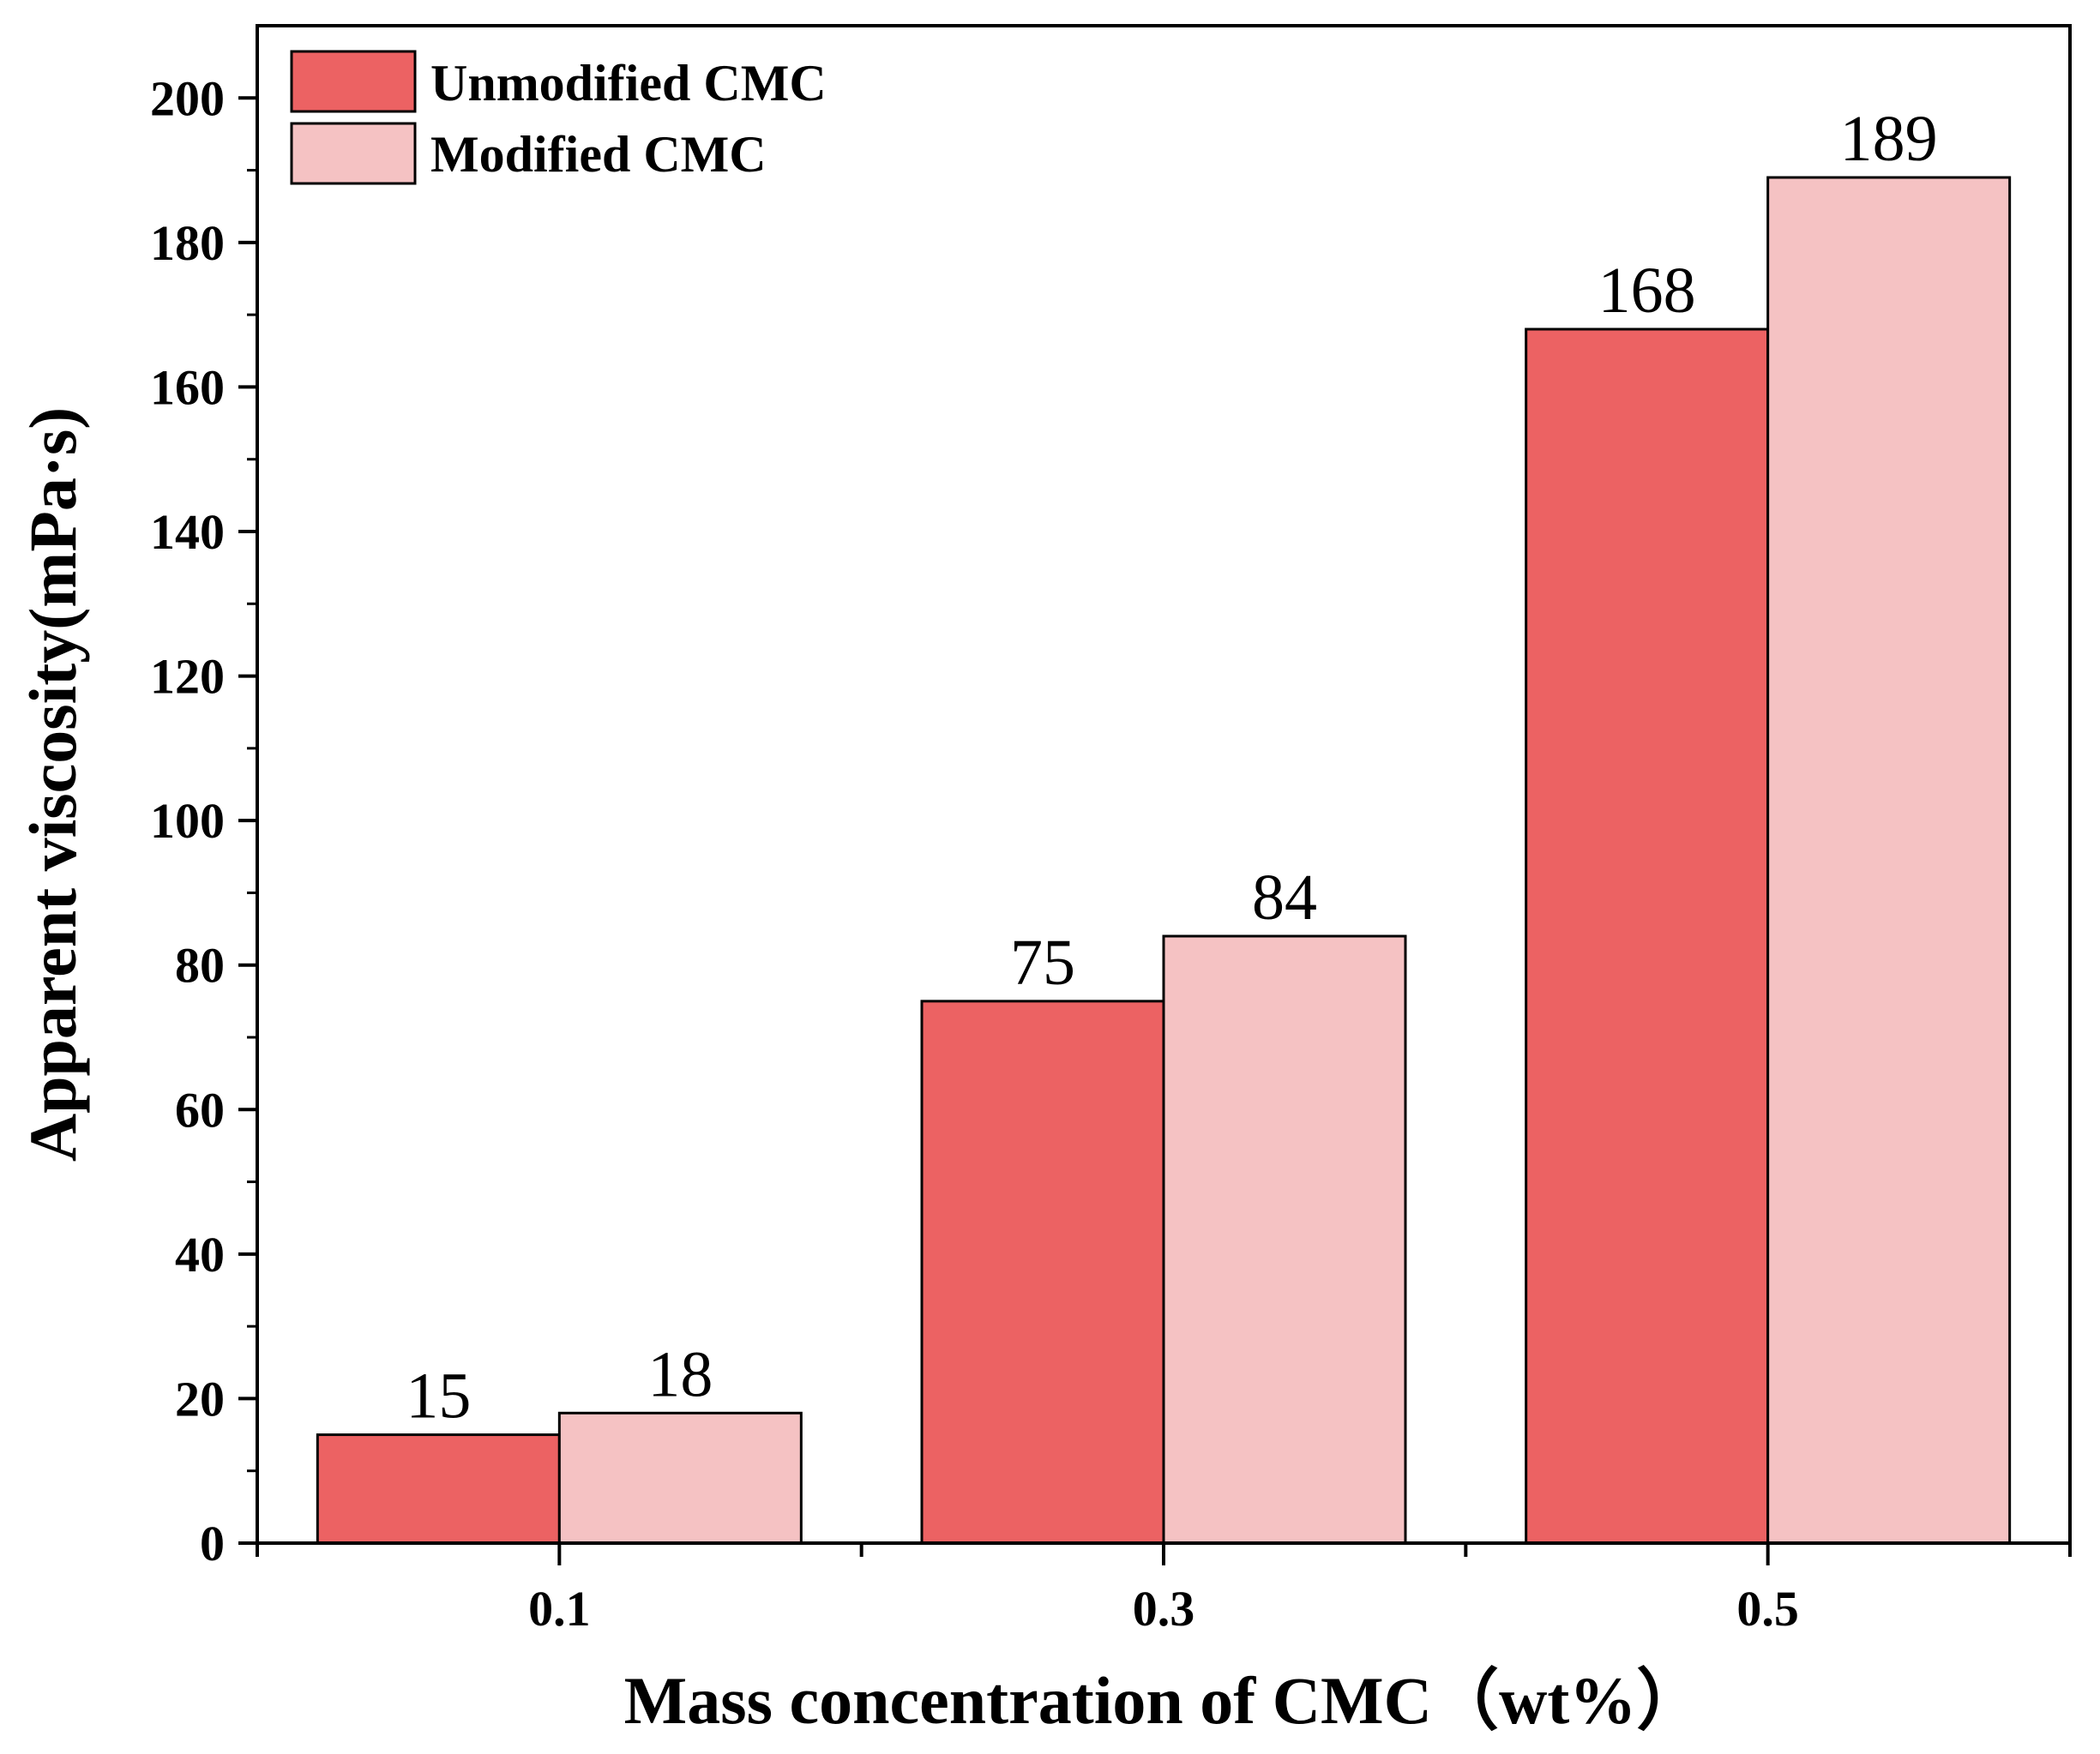 The width and height of the screenshot is (2100, 1754). I want to click on x-tick-label-0.3: 0.3, so click(1164, 1609).